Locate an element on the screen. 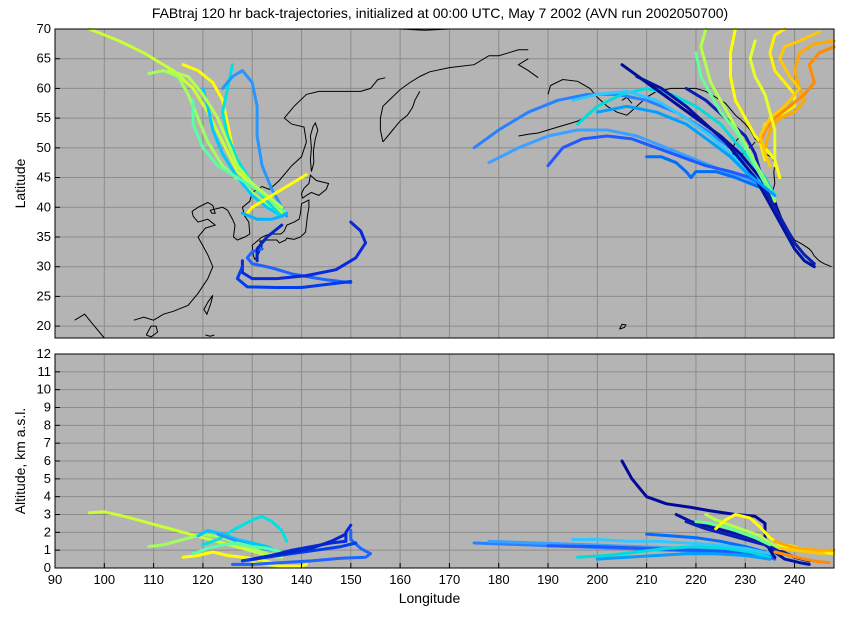 The height and width of the screenshot is (621, 868). map-y-ticks: 20 25 30 35 40 45 50 55 60 65 70 is located at coordinates (48, 177).